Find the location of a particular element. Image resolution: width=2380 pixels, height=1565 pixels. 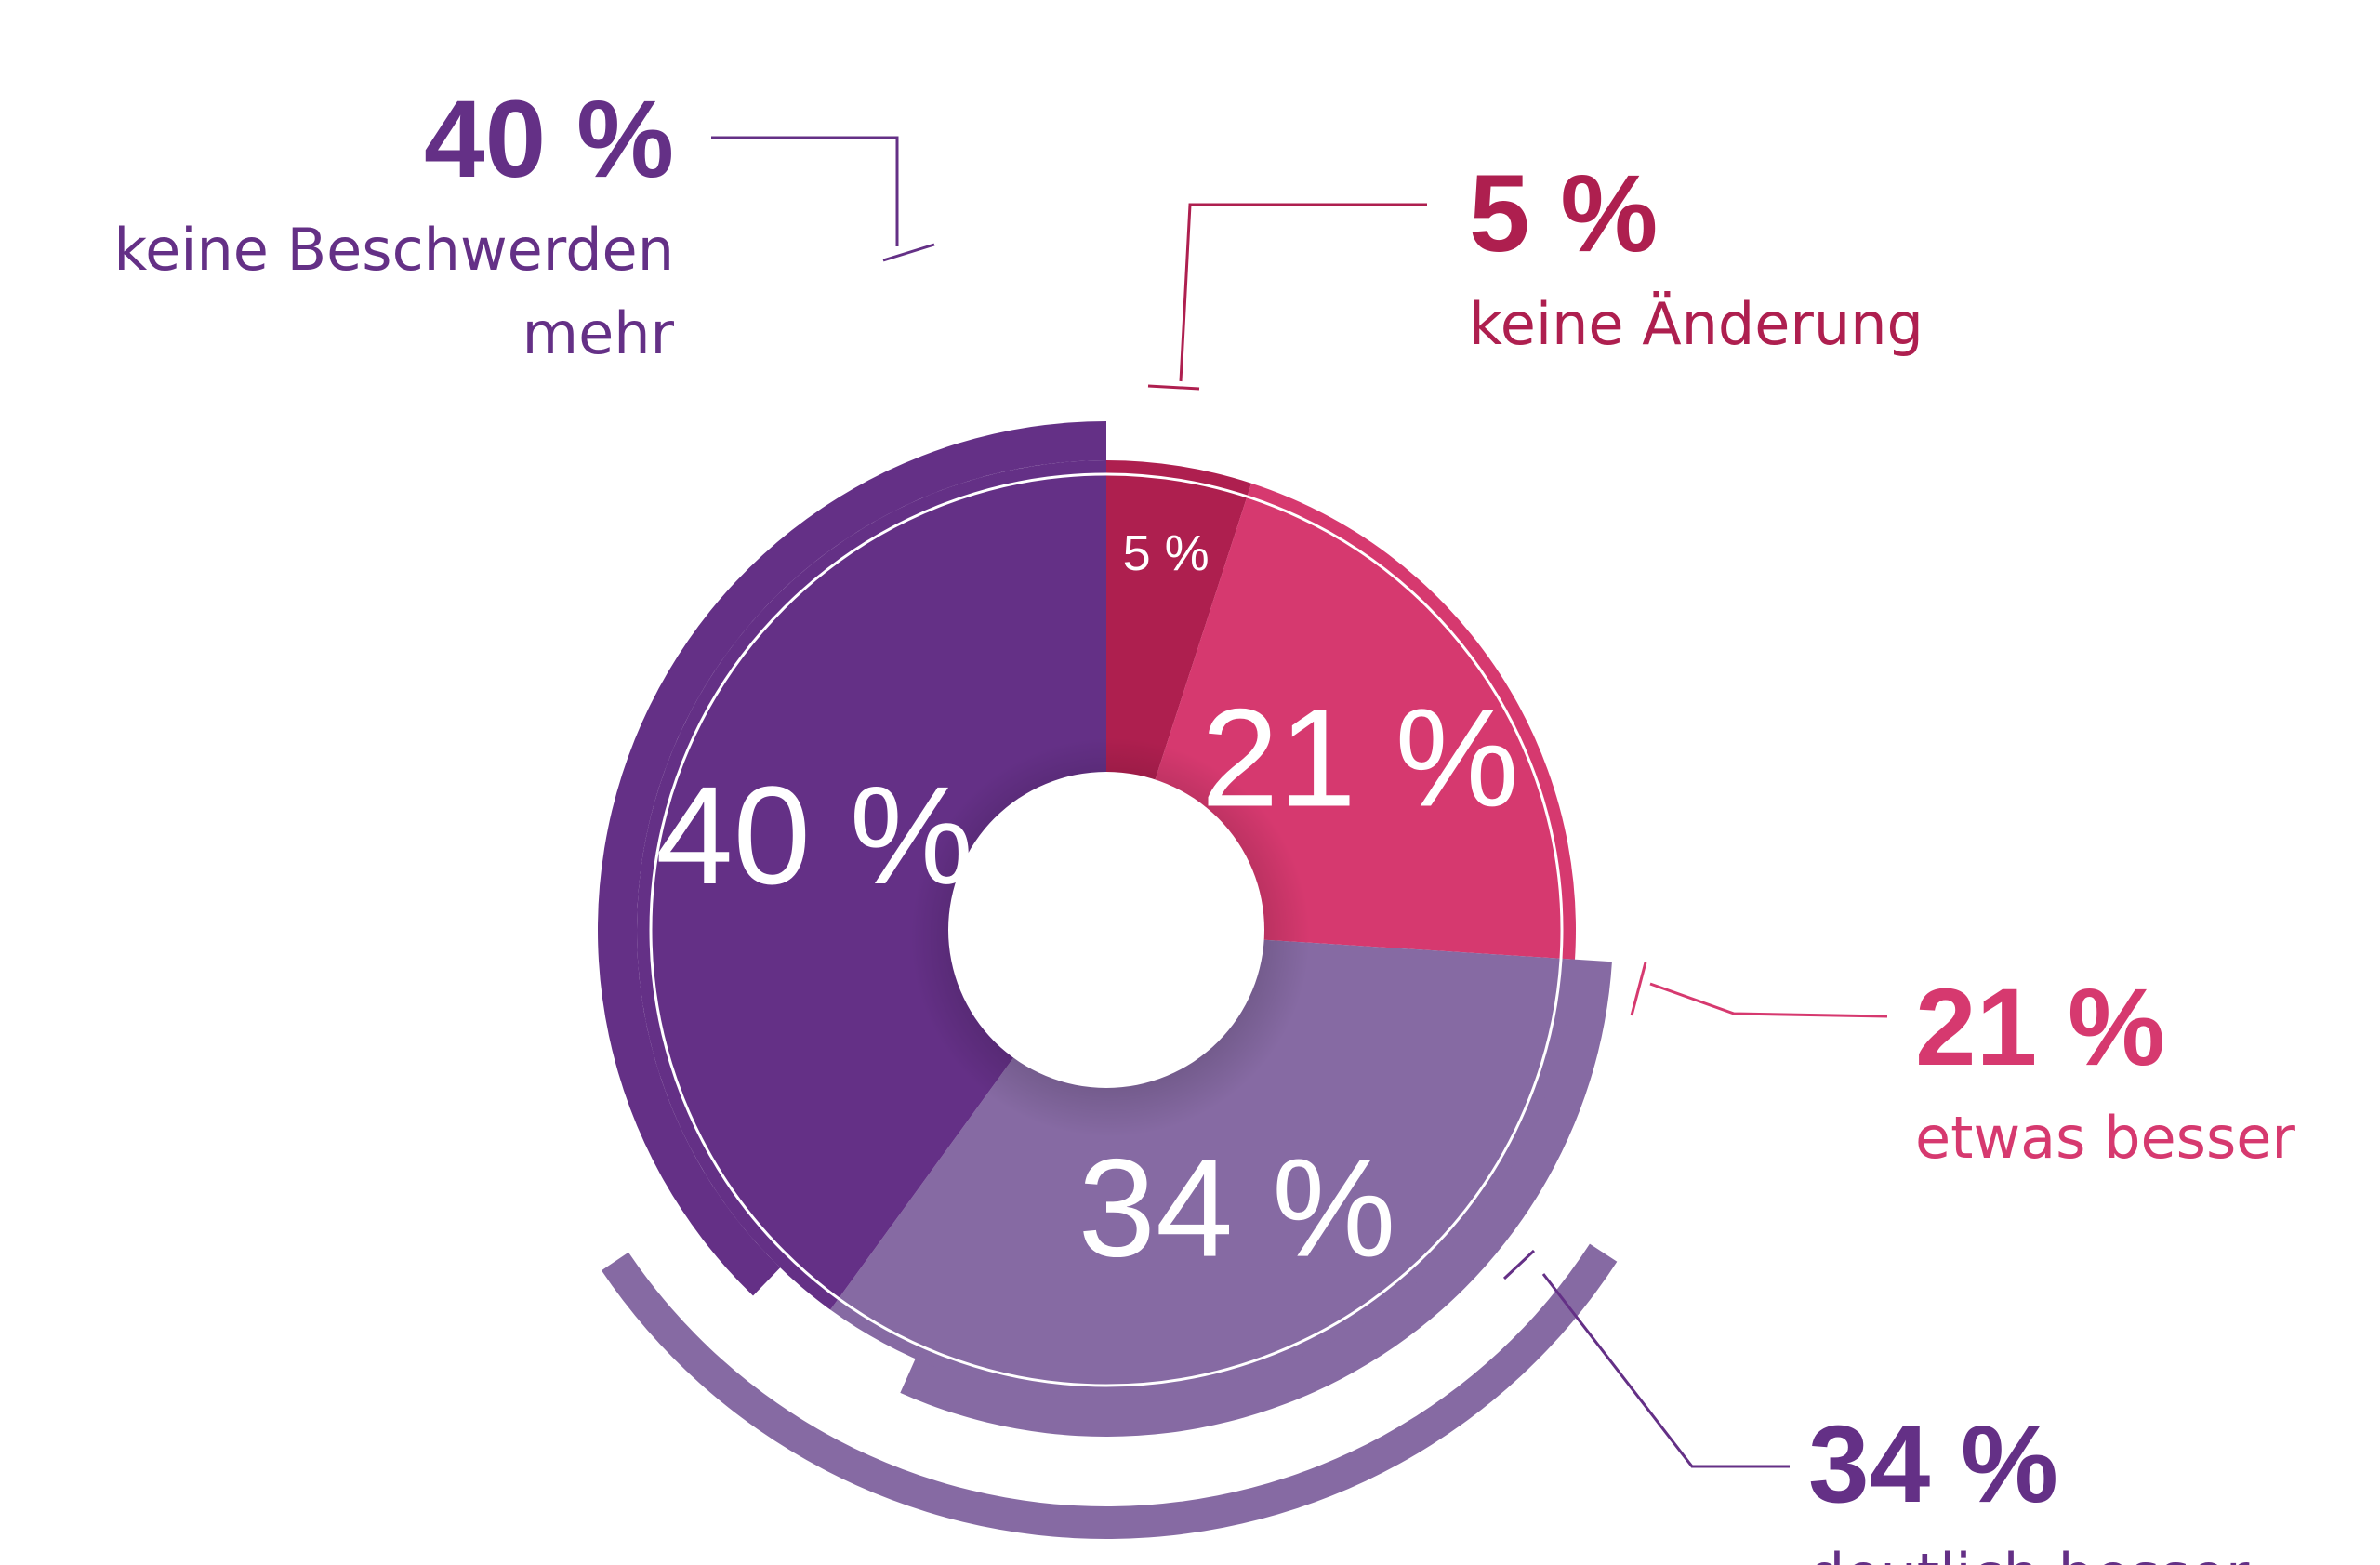

slice-label-4: 40 % is located at coordinates (814, 835).